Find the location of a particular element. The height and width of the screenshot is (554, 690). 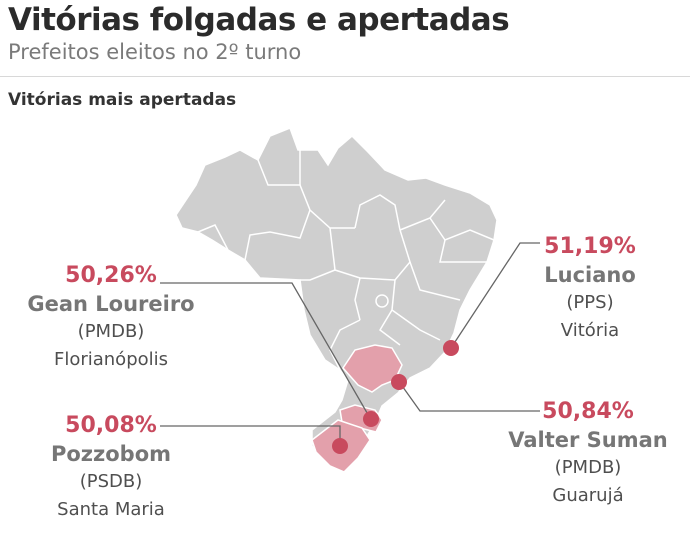

label-santa-maria: 50,08% Pozzobom (PSDB) Santa Maria is located at coordinates (111, 468).